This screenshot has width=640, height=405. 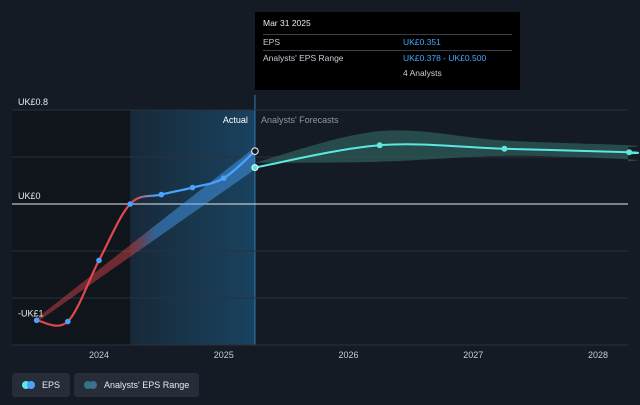 I want to click on eps-swatch-icon, so click(x=29, y=385).